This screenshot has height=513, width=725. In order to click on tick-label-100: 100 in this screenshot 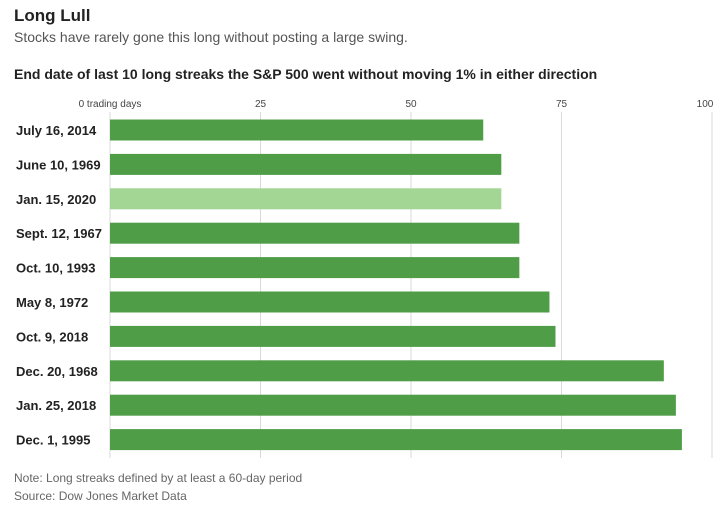, I will do `click(705, 104)`.